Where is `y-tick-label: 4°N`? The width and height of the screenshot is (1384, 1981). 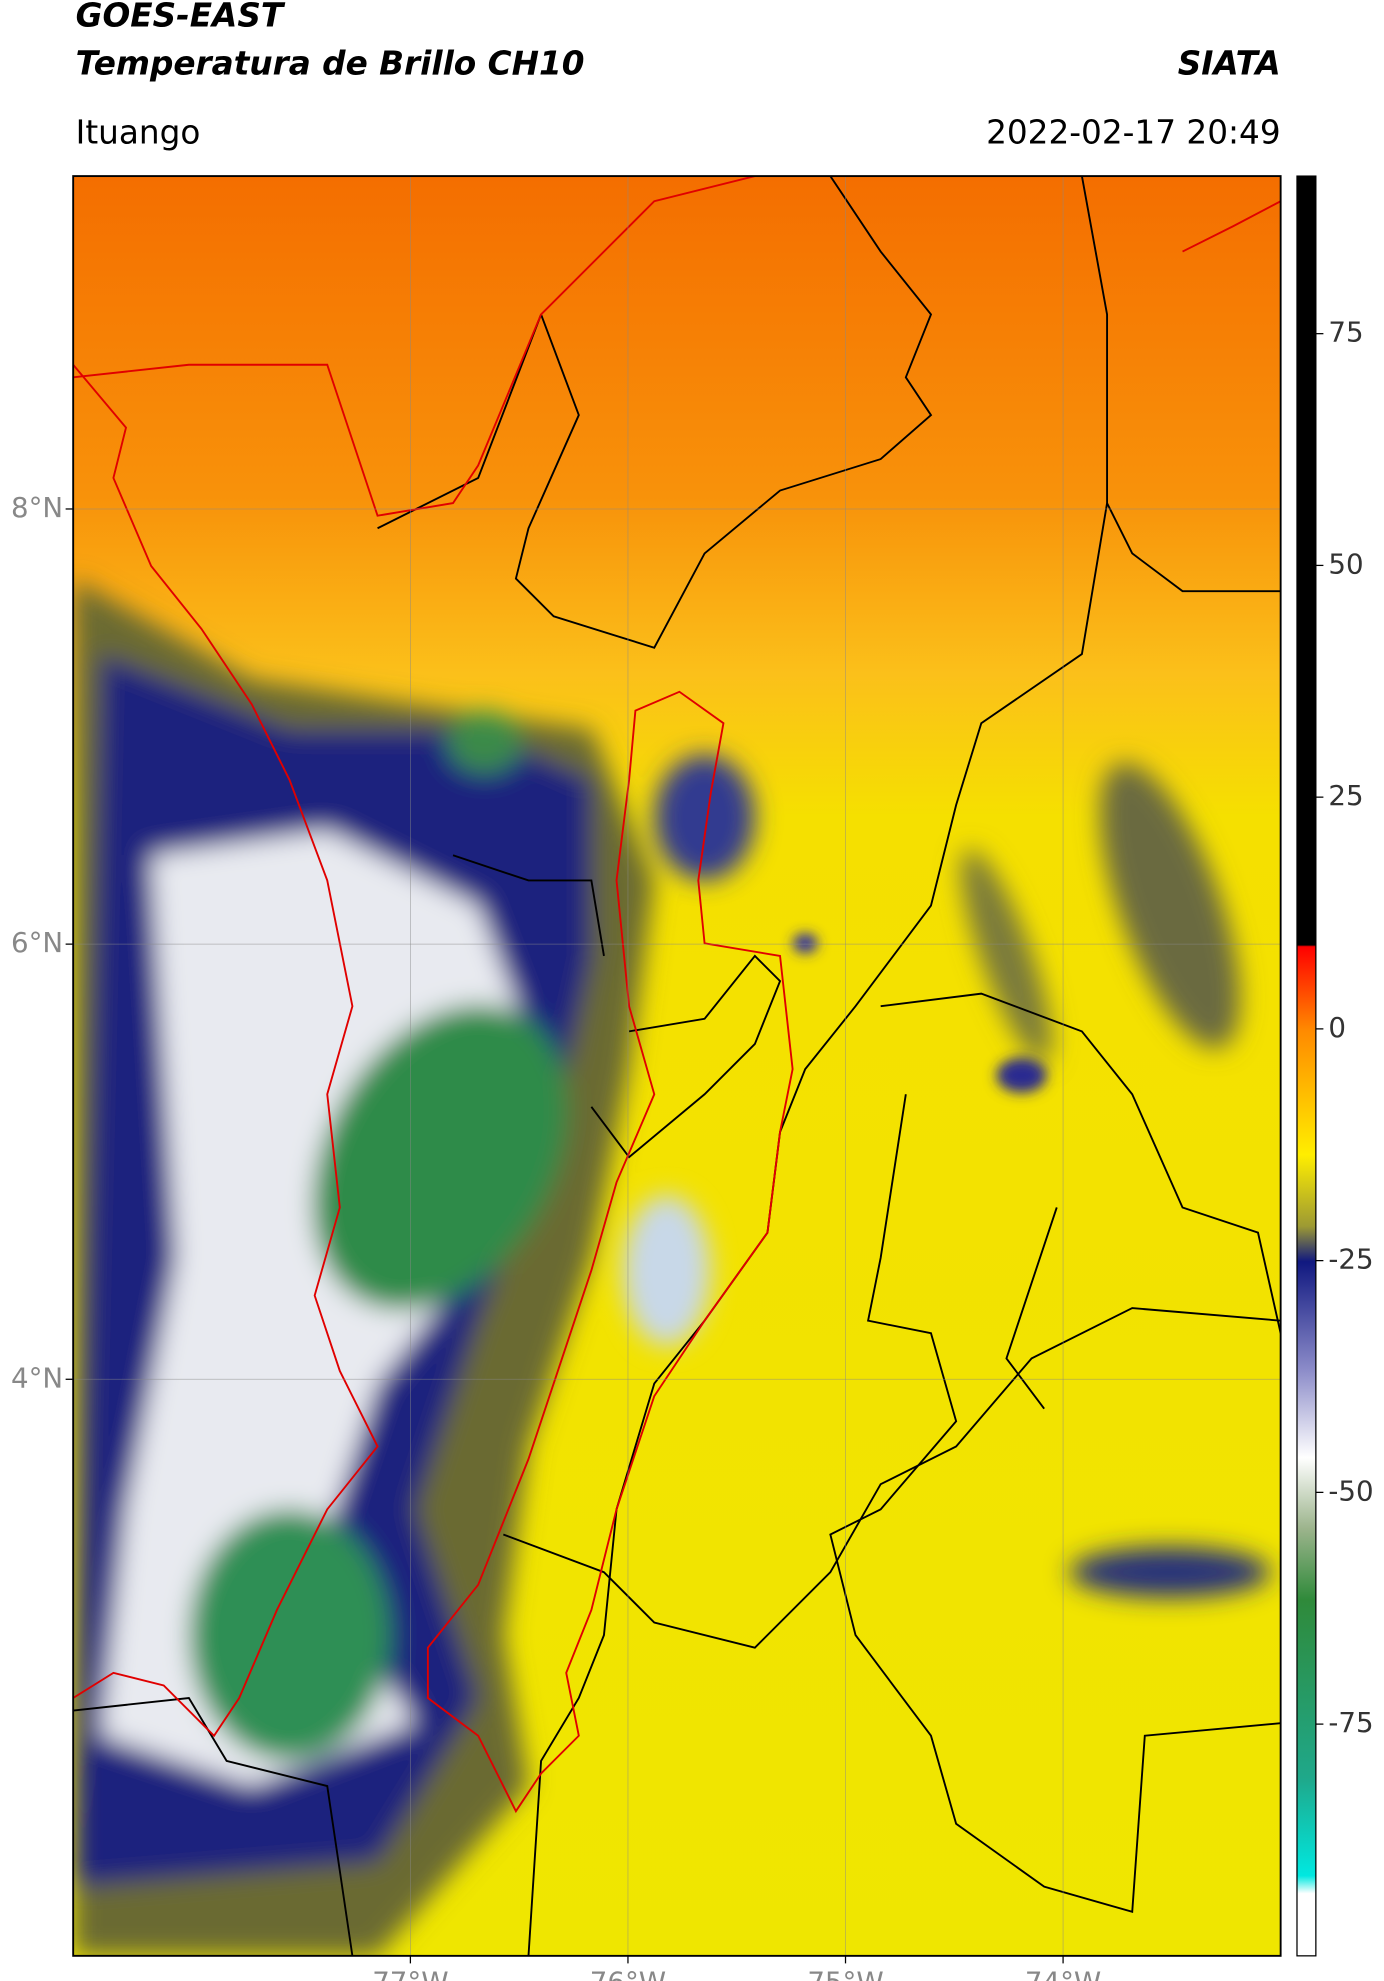
y-tick-label: 4°N is located at coordinates (37, 1377).